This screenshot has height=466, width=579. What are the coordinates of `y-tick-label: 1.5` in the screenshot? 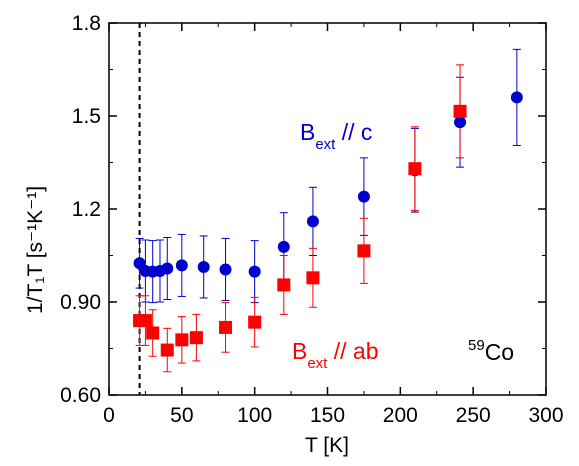 It's located at (86, 116).